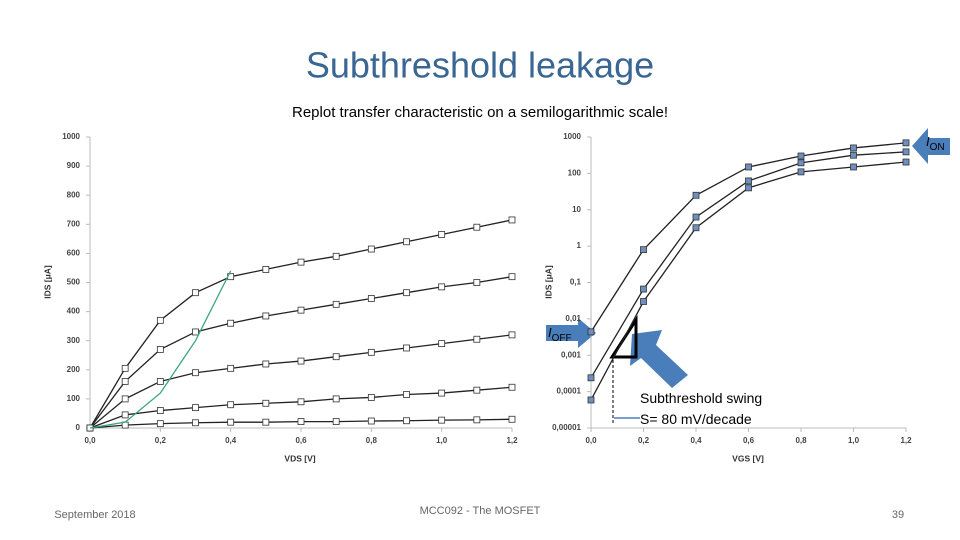 This screenshot has height=540, width=960. I want to click on y-tick-label: 0, so click(78, 427).